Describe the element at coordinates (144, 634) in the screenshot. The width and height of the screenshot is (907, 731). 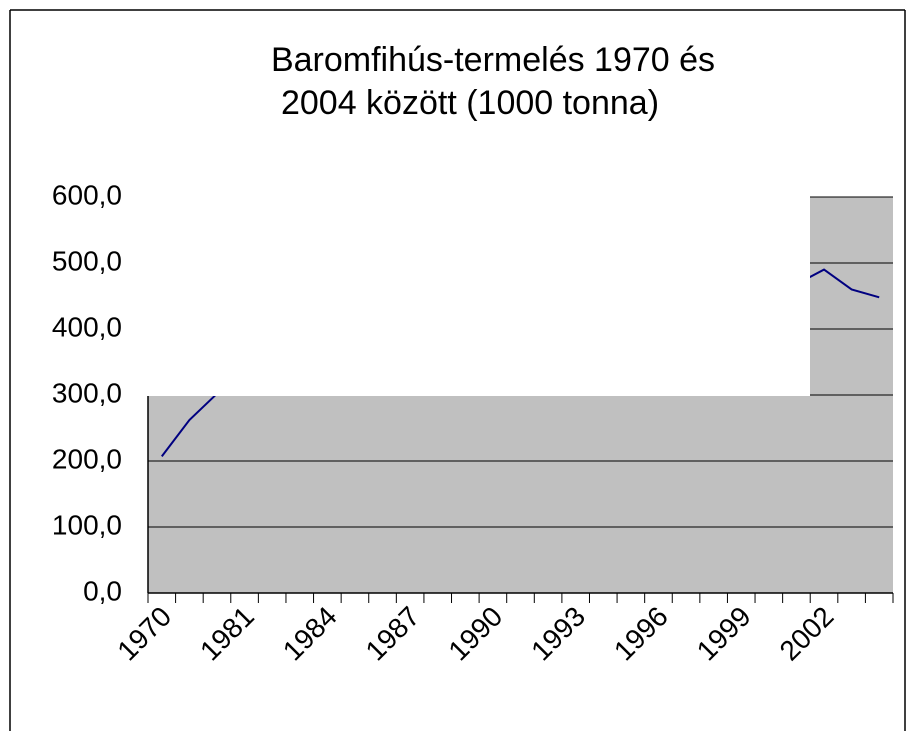
I see `x-tick-label: 1970` at that location.